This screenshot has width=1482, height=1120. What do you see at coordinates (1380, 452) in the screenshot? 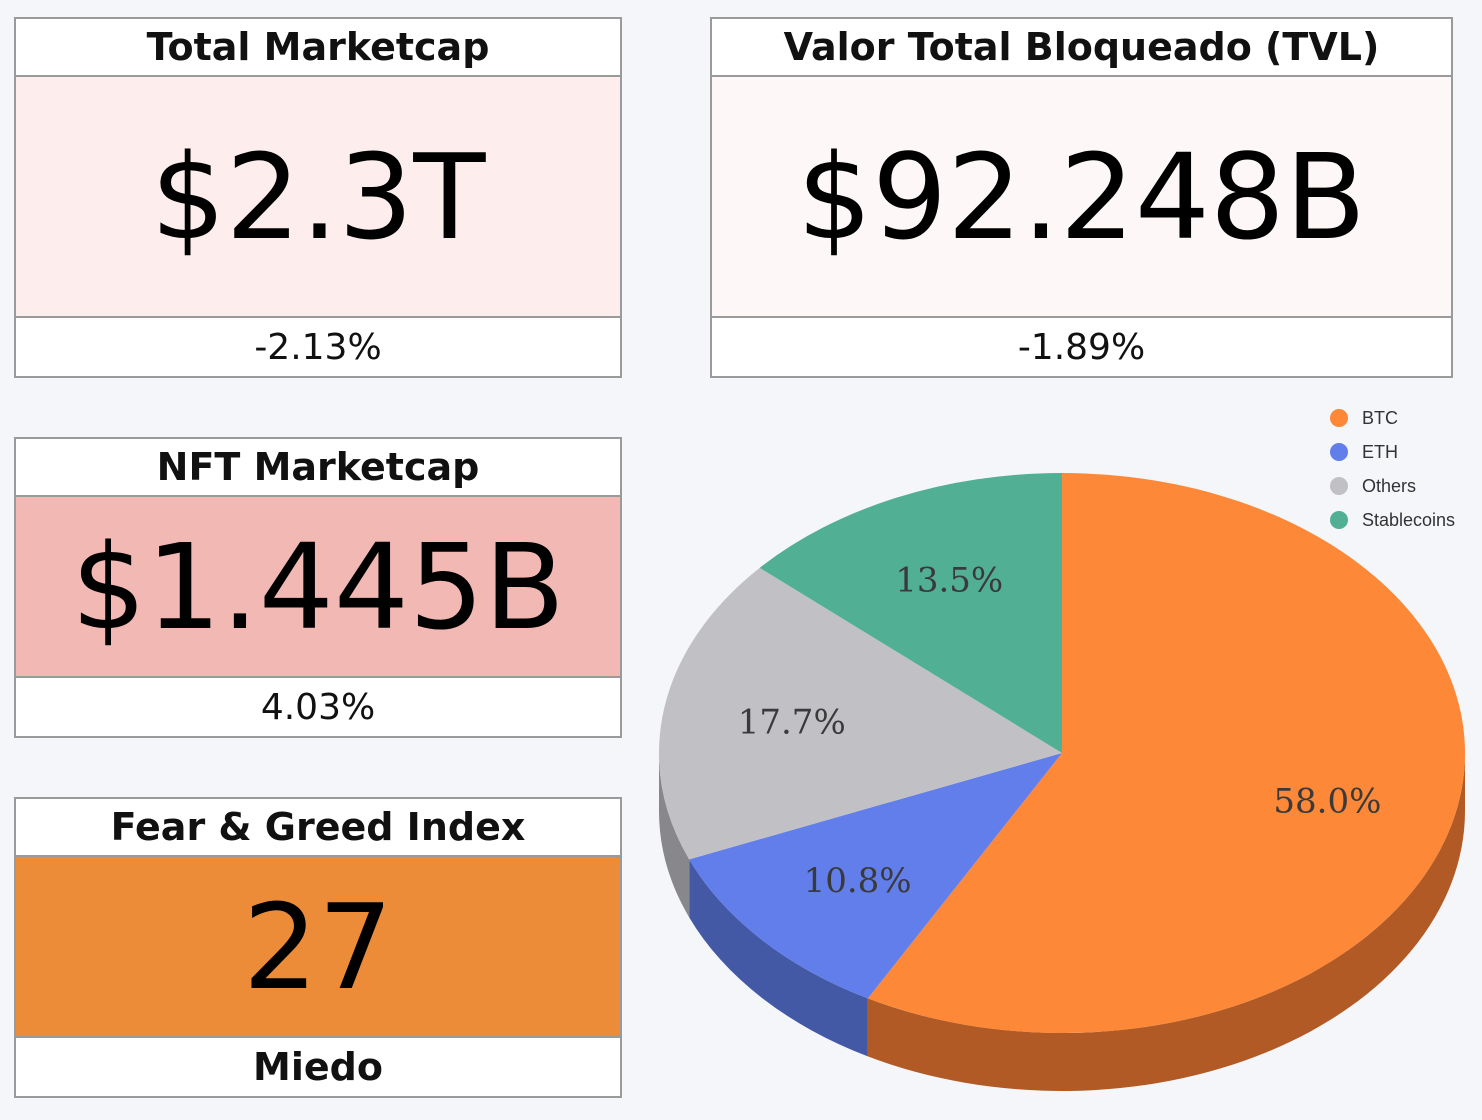
I see `legend-label-eth: ETH` at bounding box center [1380, 452].